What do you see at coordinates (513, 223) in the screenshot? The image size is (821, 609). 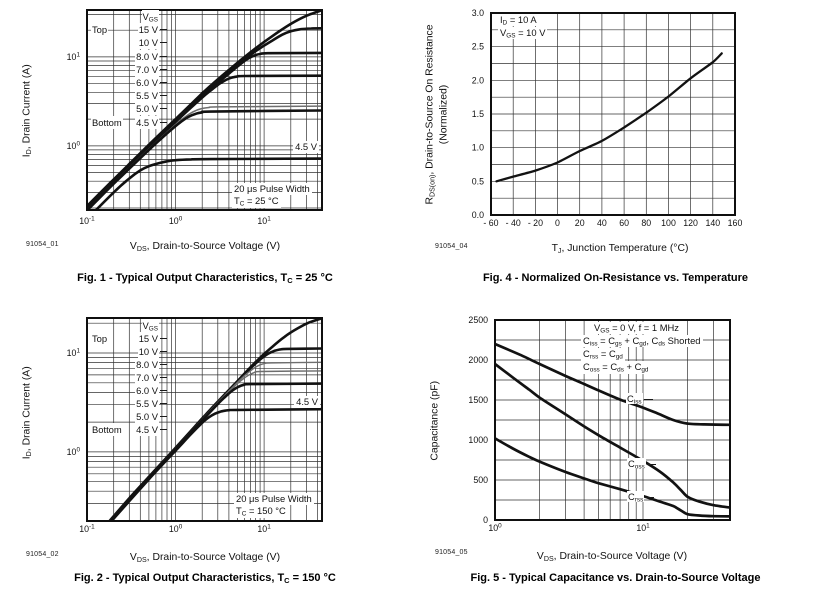 I see `x-tick-label: - 40` at bounding box center [513, 223].